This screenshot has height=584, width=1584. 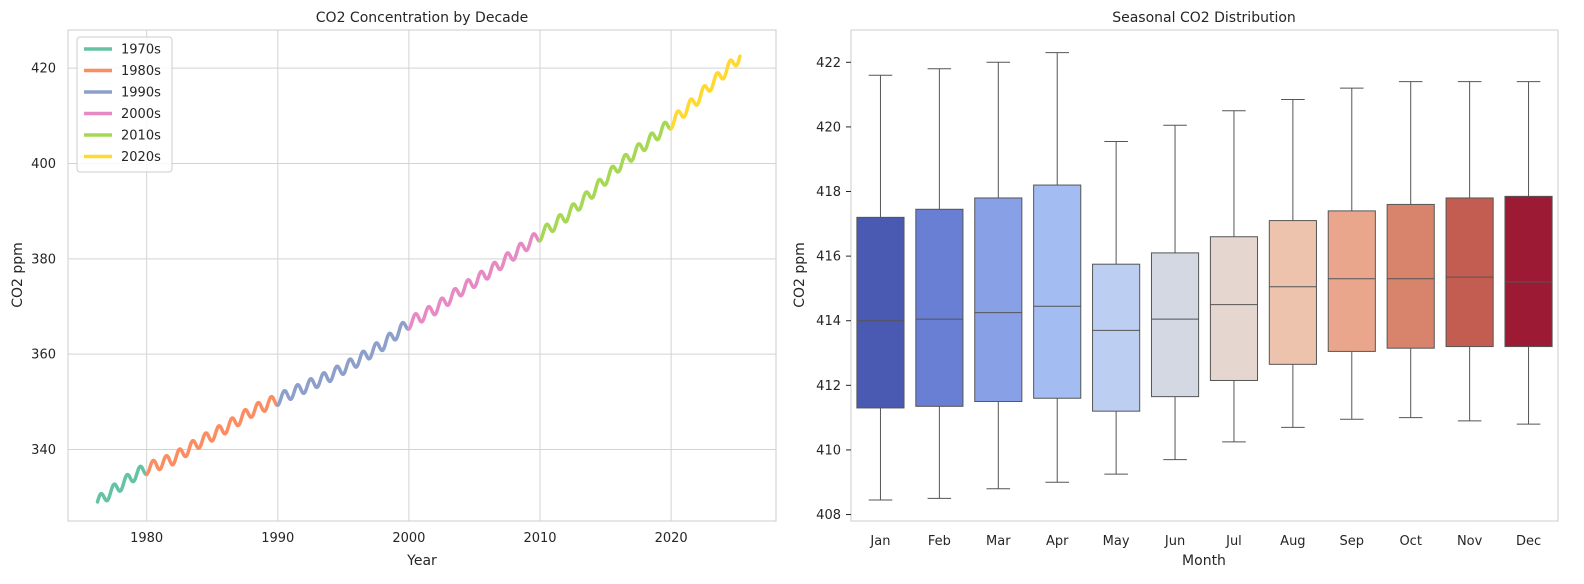 What do you see at coordinates (671, 538) in the screenshot?
I see `x-tick-label: 2020` at bounding box center [671, 538].